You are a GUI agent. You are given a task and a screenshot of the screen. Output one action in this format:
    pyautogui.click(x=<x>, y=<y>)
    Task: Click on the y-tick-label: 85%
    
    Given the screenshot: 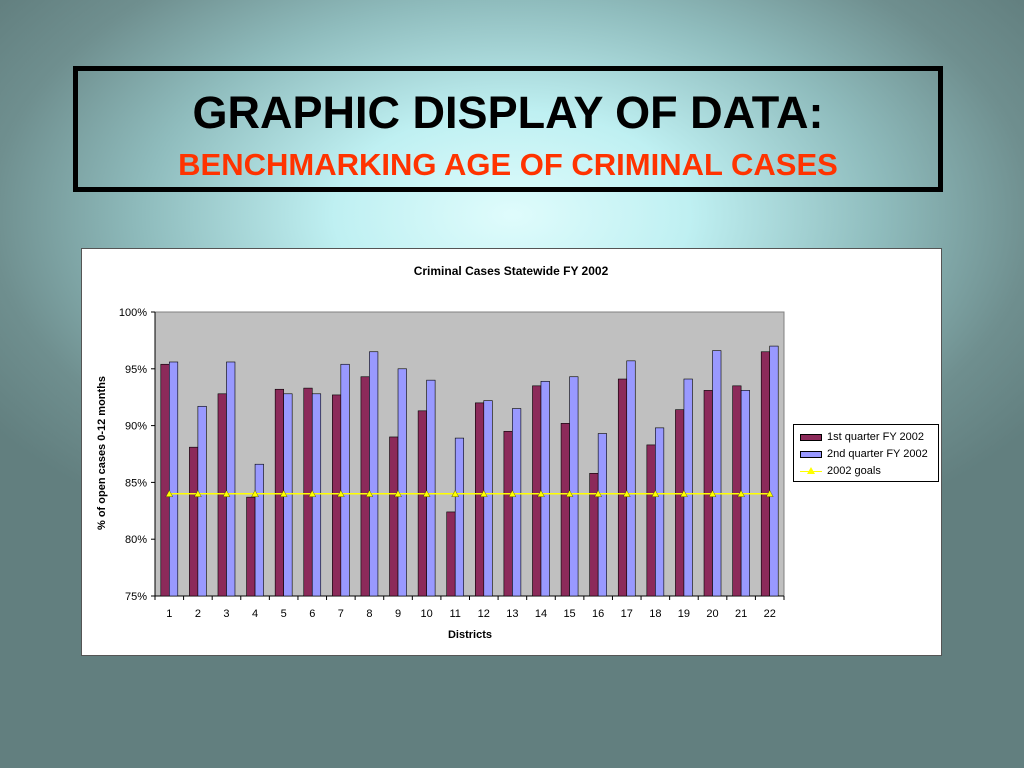 What is the action you would take?
    pyautogui.click(x=136, y=483)
    